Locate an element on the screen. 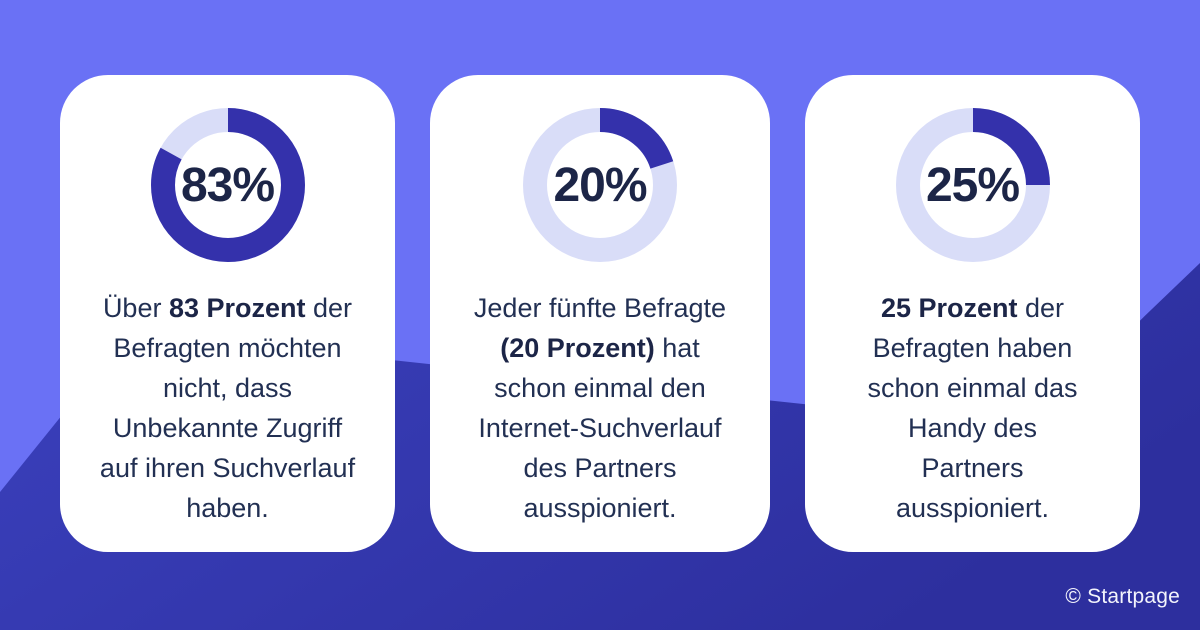  caption-line: haben. is located at coordinates (227, 508).